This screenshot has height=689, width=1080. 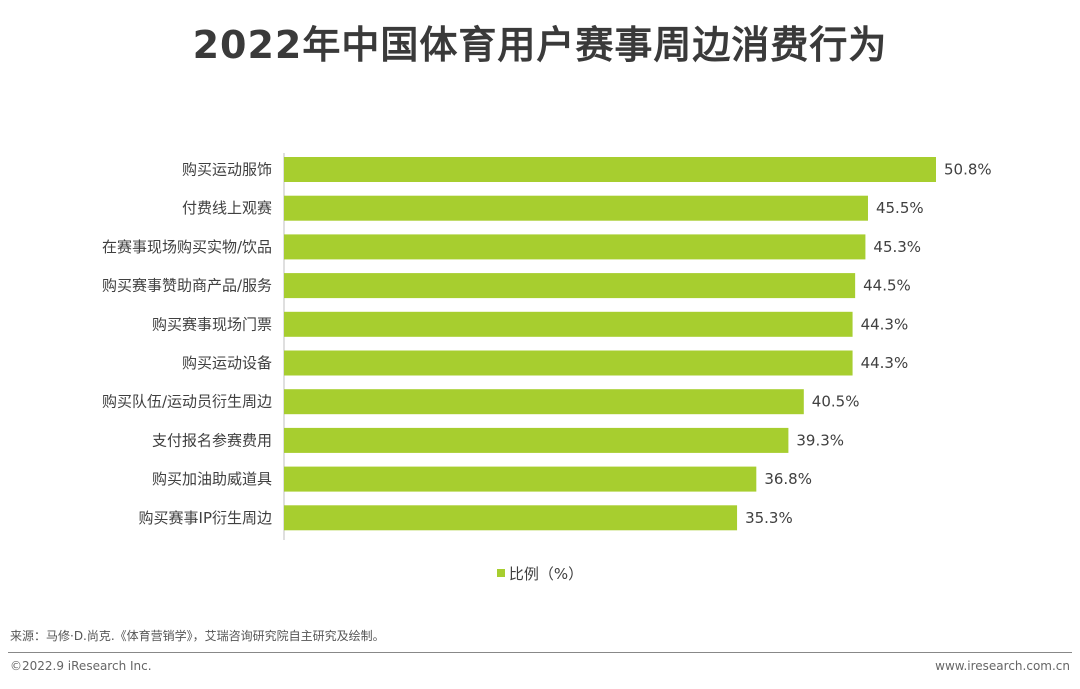 What do you see at coordinates (212, 479) in the screenshot?
I see `category-label: 购买加油助威道具` at bounding box center [212, 479].